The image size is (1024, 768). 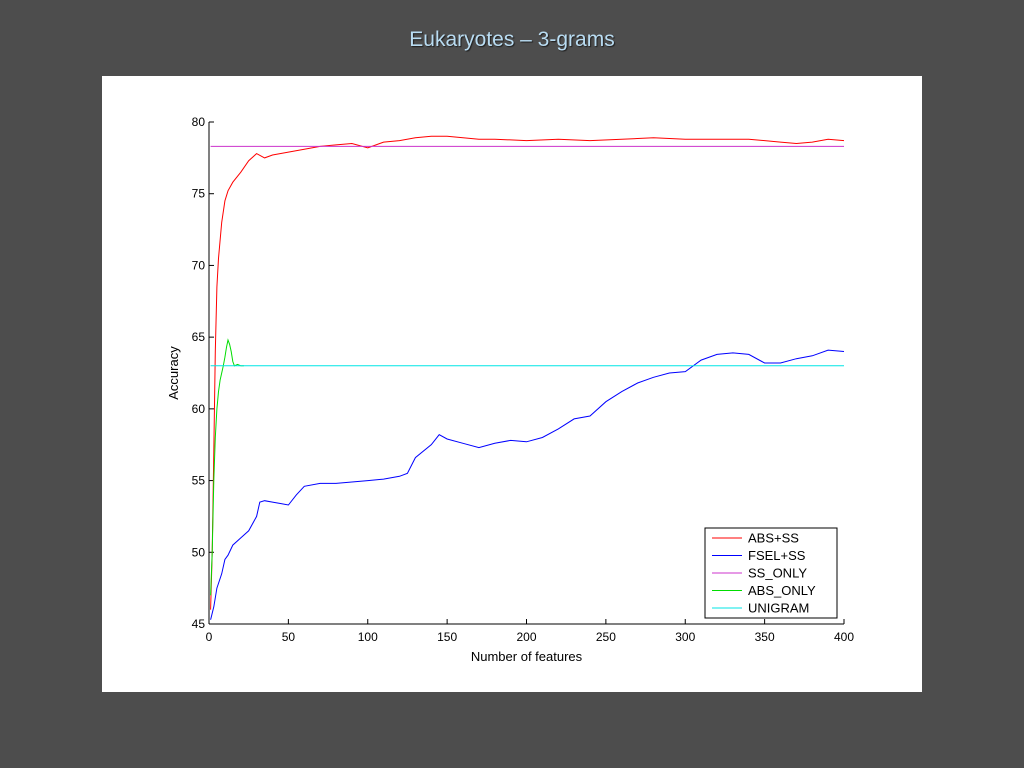 What do you see at coordinates (199, 194) in the screenshot?
I see `y-tick-label: 75` at bounding box center [199, 194].